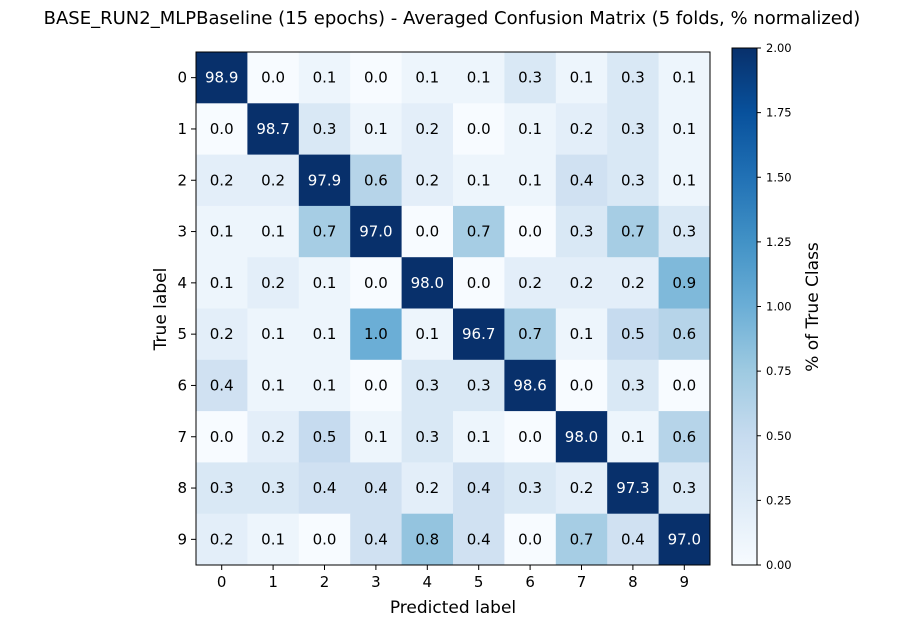  I want to click on cell-label-0-1: 0.0, so click(273, 78).